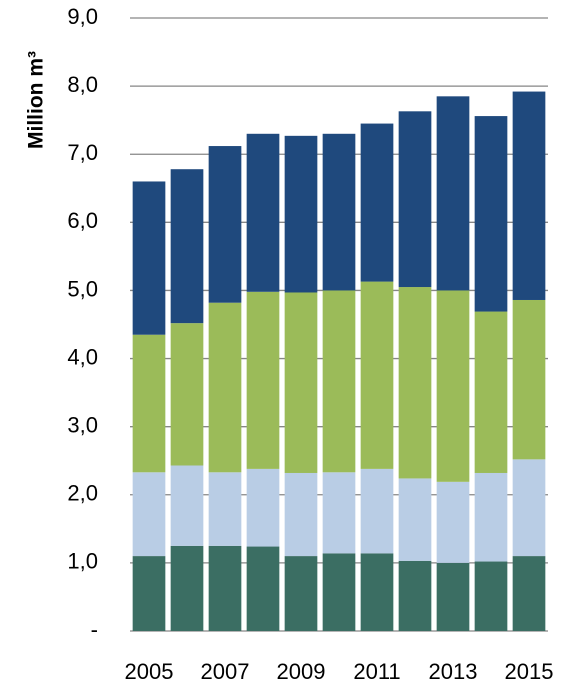 The height and width of the screenshot is (692, 568). What do you see at coordinates (82, 152) in the screenshot?
I see `y-tick-label: 7,0` at bounding box center [82, 152].